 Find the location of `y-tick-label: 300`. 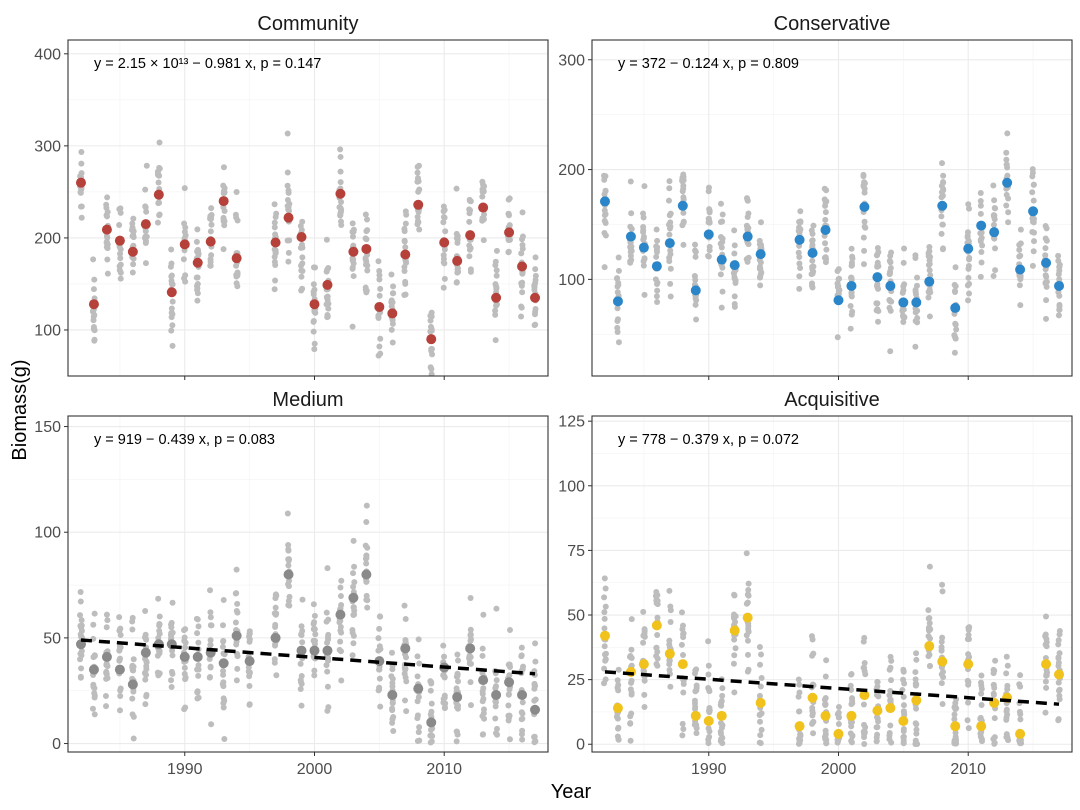

y-tick-label: 300 is located at coordinates (571, 60).